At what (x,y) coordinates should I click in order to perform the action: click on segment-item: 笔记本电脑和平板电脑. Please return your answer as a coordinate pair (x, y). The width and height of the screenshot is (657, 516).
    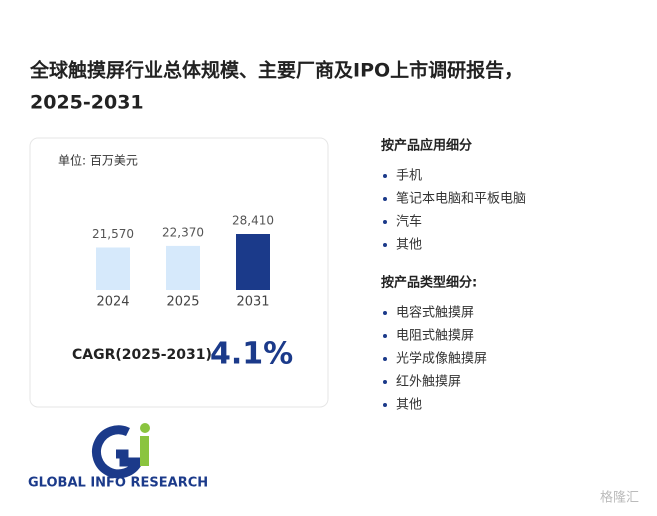
    Looking at the image, I should click on (461, 199).